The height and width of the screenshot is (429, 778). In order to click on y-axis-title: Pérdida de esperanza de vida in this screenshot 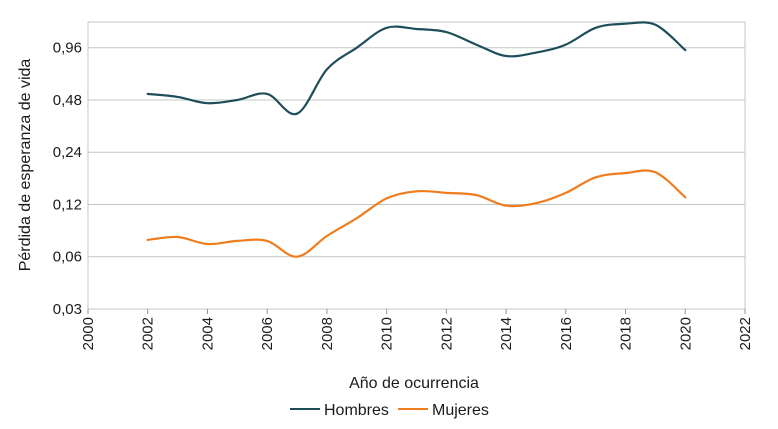, I will do `click(25, 165)`.